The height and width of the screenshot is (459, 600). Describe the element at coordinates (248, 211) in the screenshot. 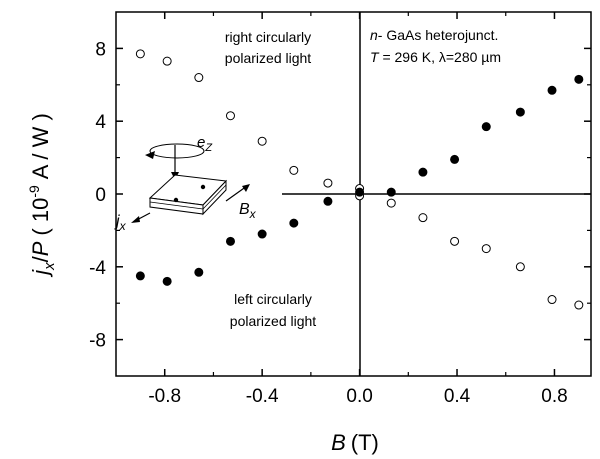

I see `bx-label: Bx` at that location.